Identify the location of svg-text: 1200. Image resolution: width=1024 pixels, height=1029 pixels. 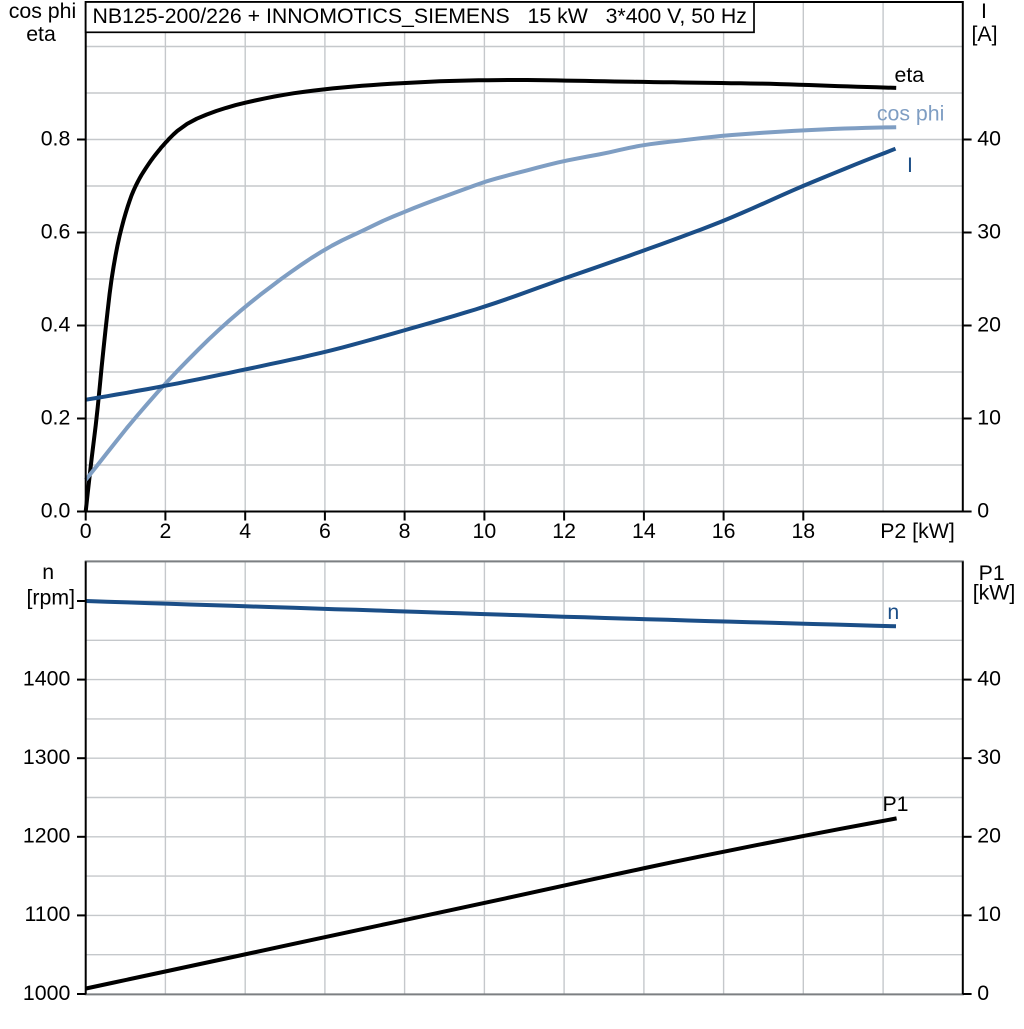
(47, 836).